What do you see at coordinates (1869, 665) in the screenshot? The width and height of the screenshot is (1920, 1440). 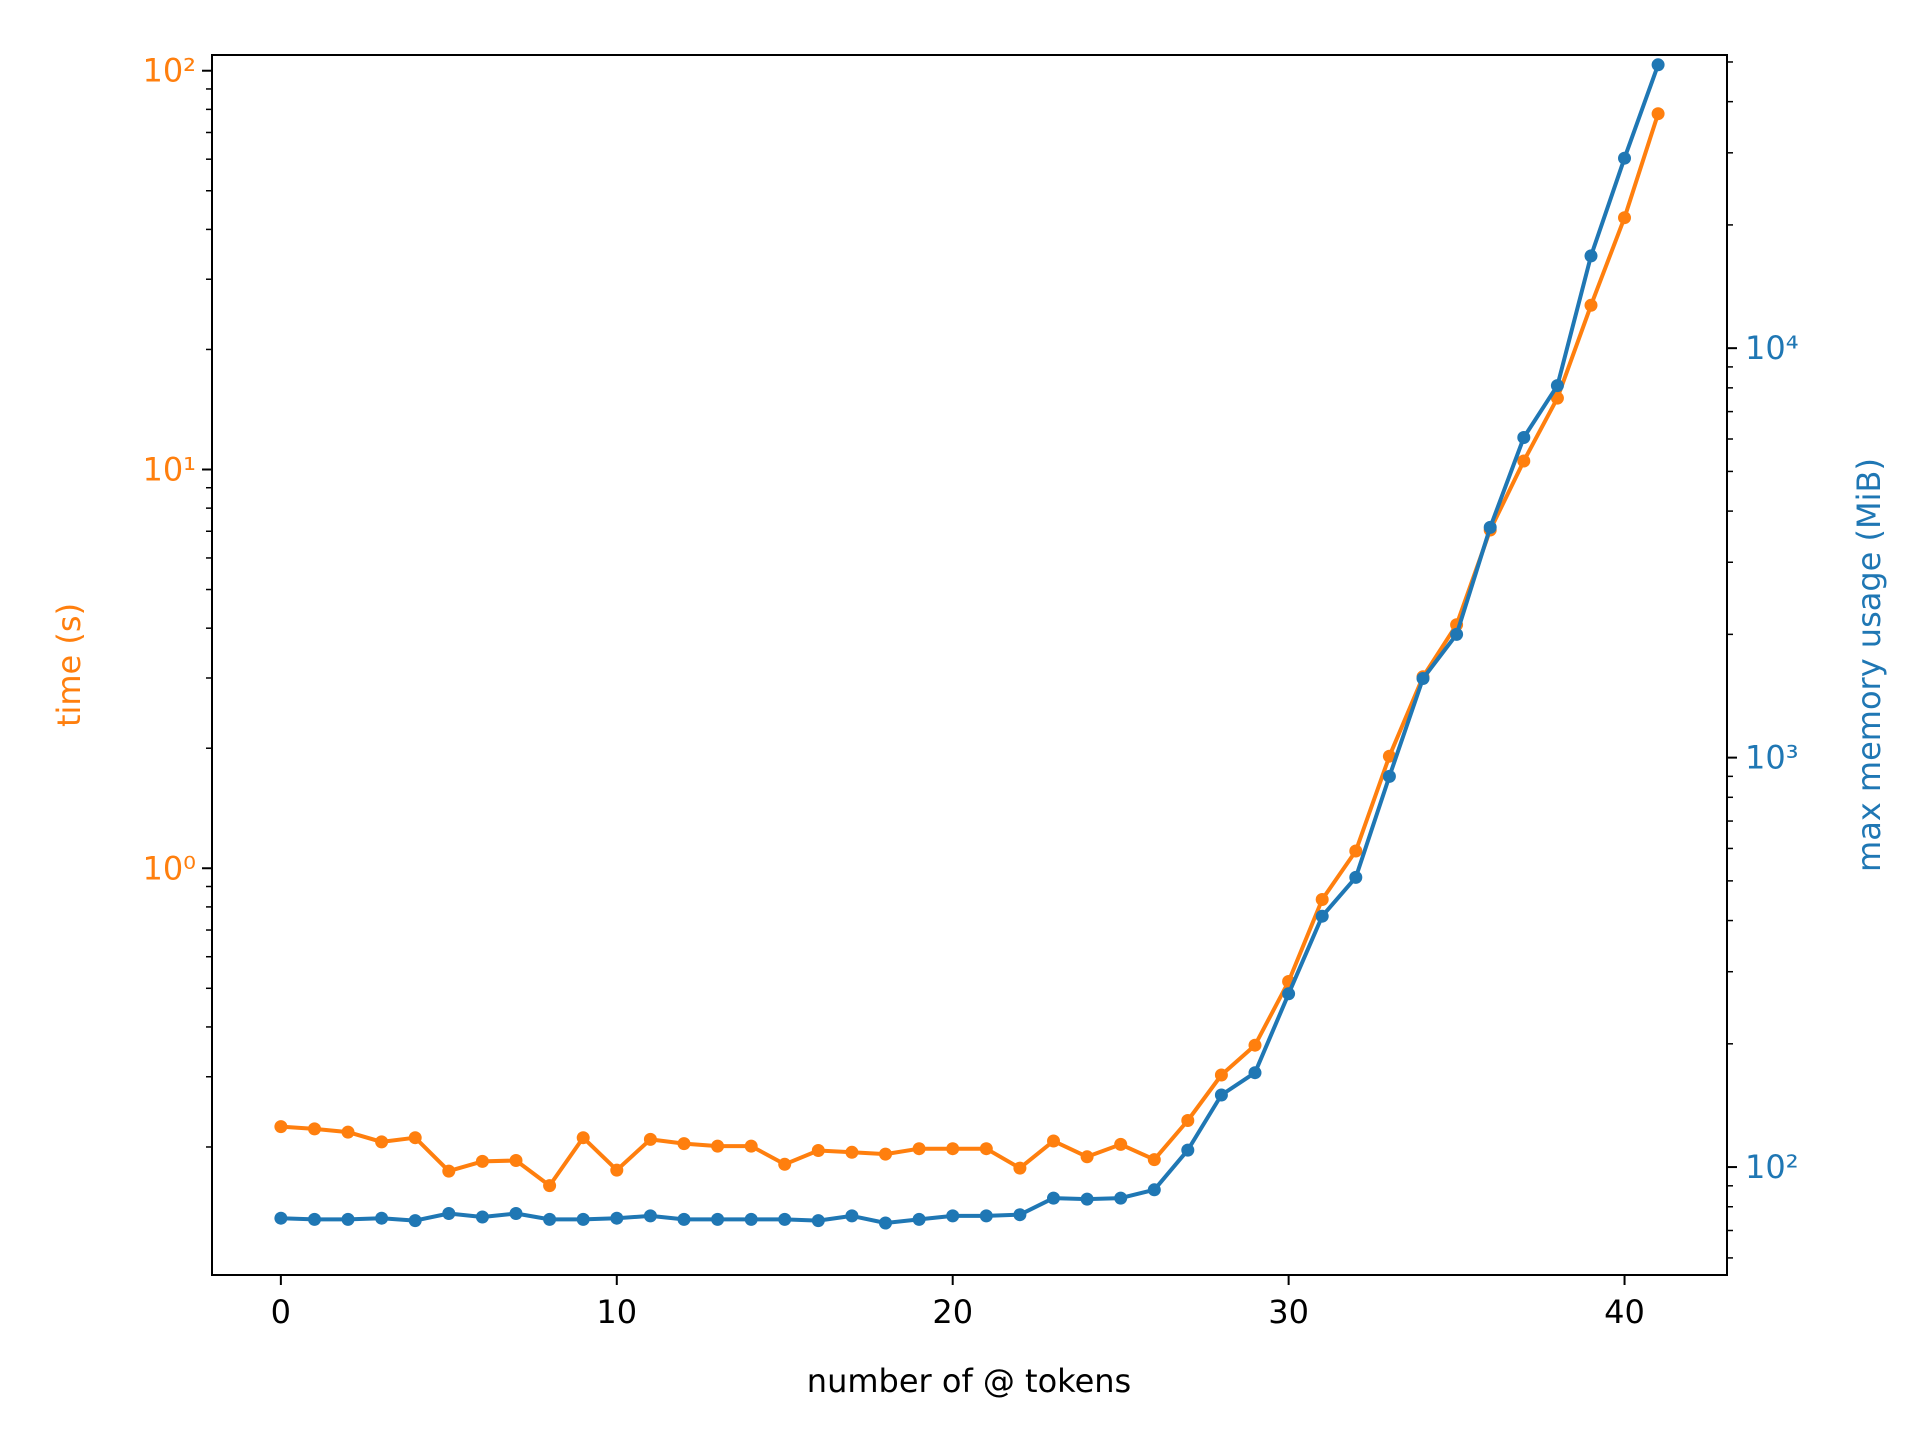 I see `right-y-axis-label: max memory usage (MiB)` at bounding box center [1869, 665].